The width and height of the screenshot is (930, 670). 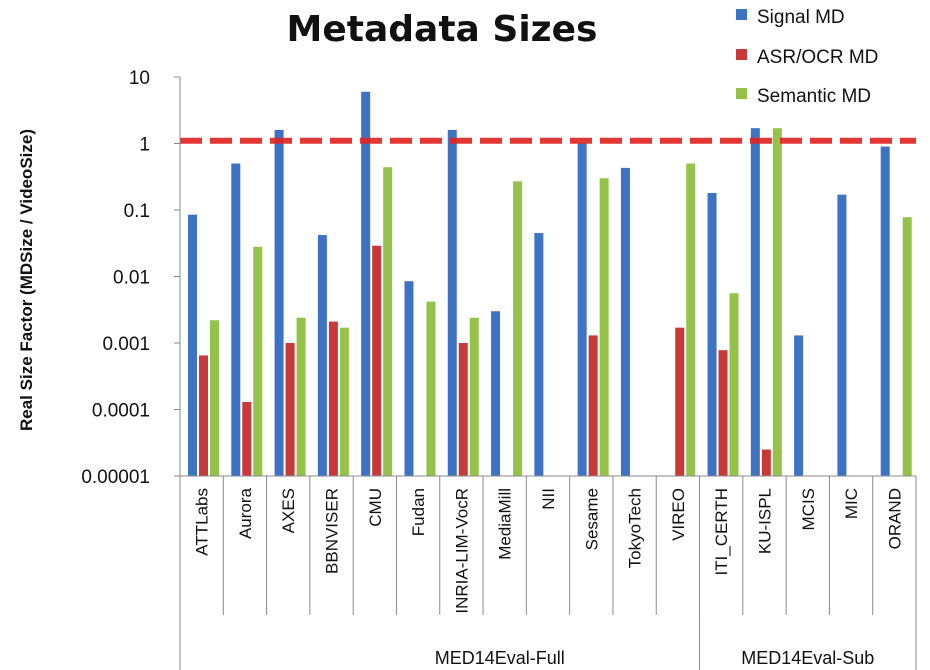 What do you see at coordinates (139, 78) in the screenshot?
I see `y-tick-label: 10` at bounding box center [139, 78].